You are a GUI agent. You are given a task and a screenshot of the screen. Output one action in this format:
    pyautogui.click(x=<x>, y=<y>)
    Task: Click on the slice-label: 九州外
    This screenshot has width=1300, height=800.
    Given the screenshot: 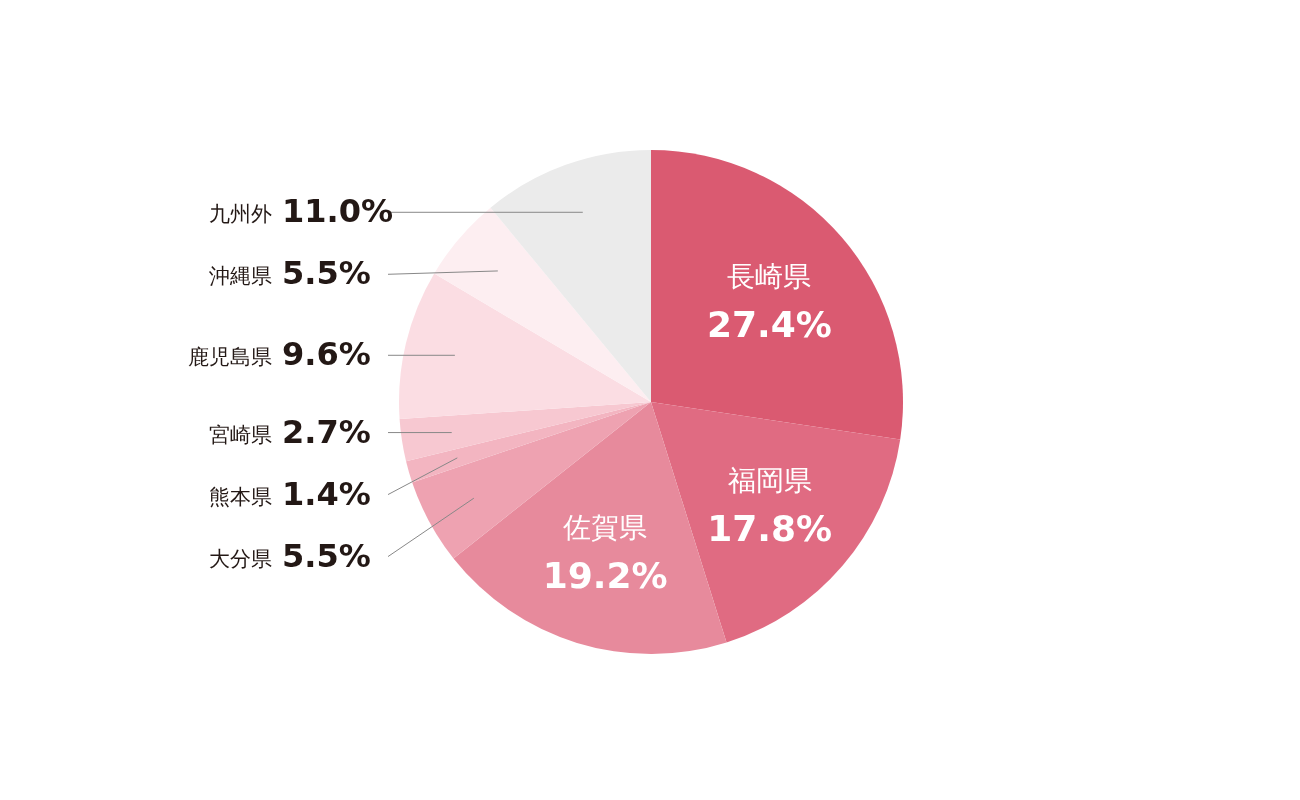 What is the action you would take?
    pyautogui.click(x=240, y=214)
    